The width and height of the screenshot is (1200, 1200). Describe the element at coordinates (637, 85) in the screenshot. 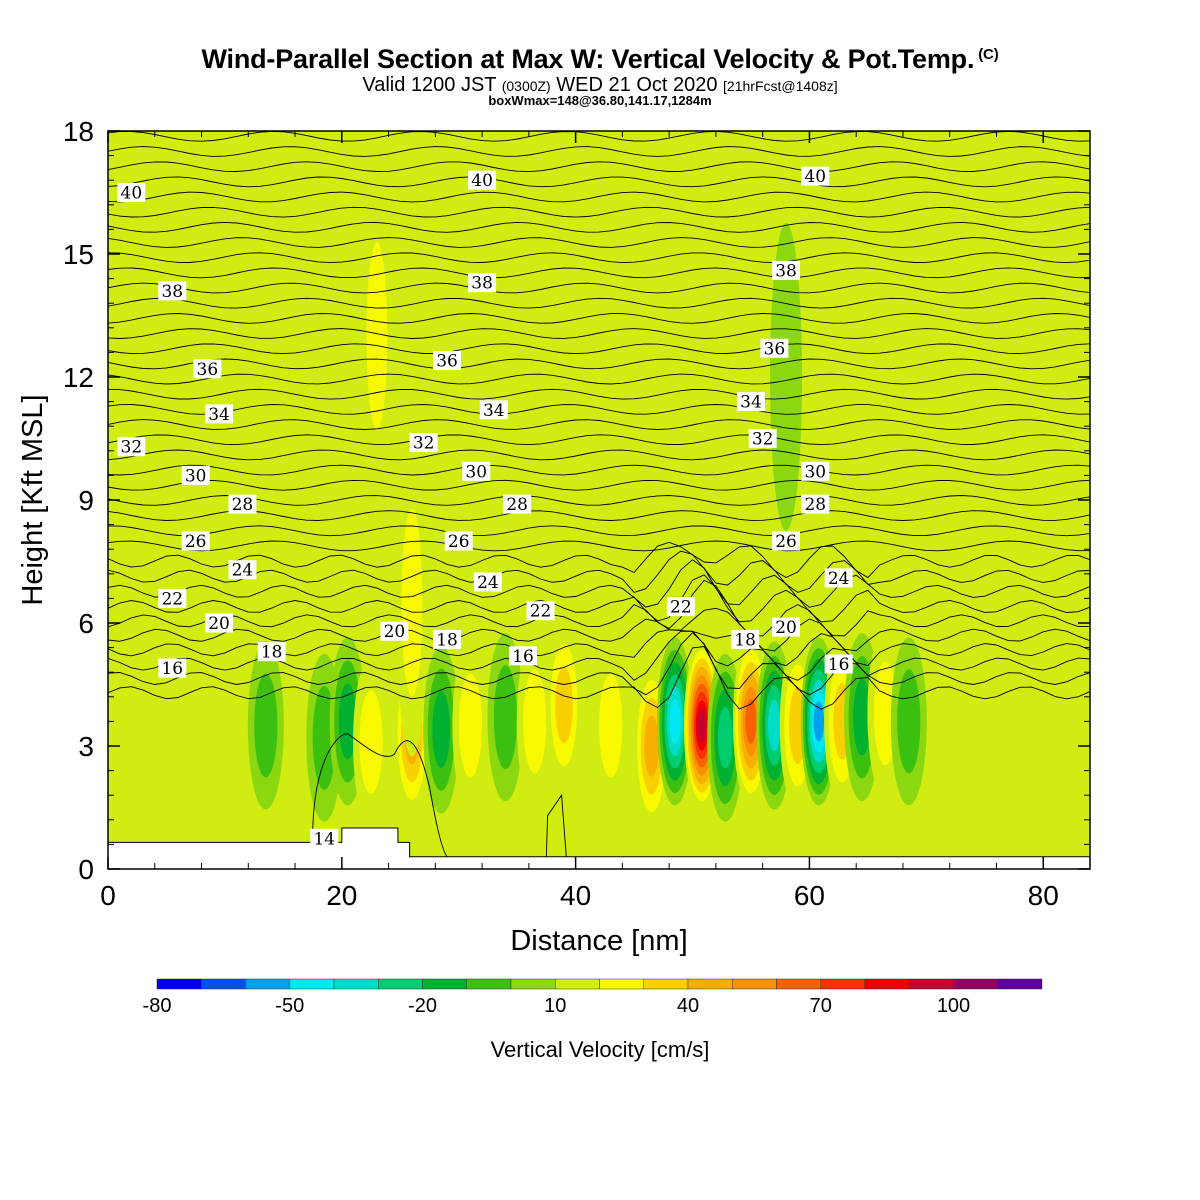

I see `valid-date: WED 21 Oct 2020` at that location.